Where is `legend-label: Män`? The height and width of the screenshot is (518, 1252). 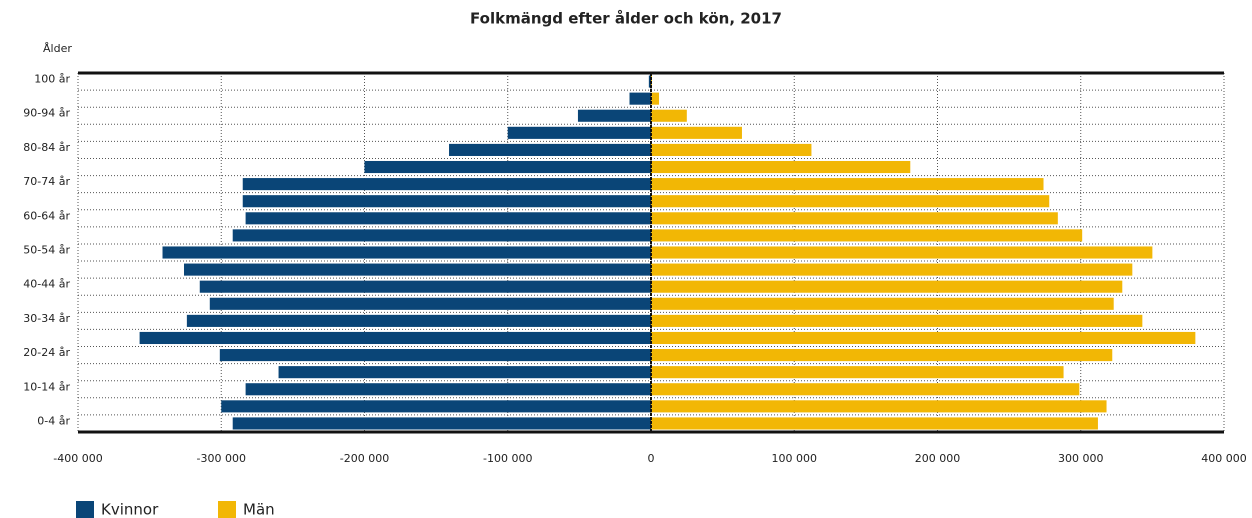
legend-label: Män is located at coordinates (259, 509).